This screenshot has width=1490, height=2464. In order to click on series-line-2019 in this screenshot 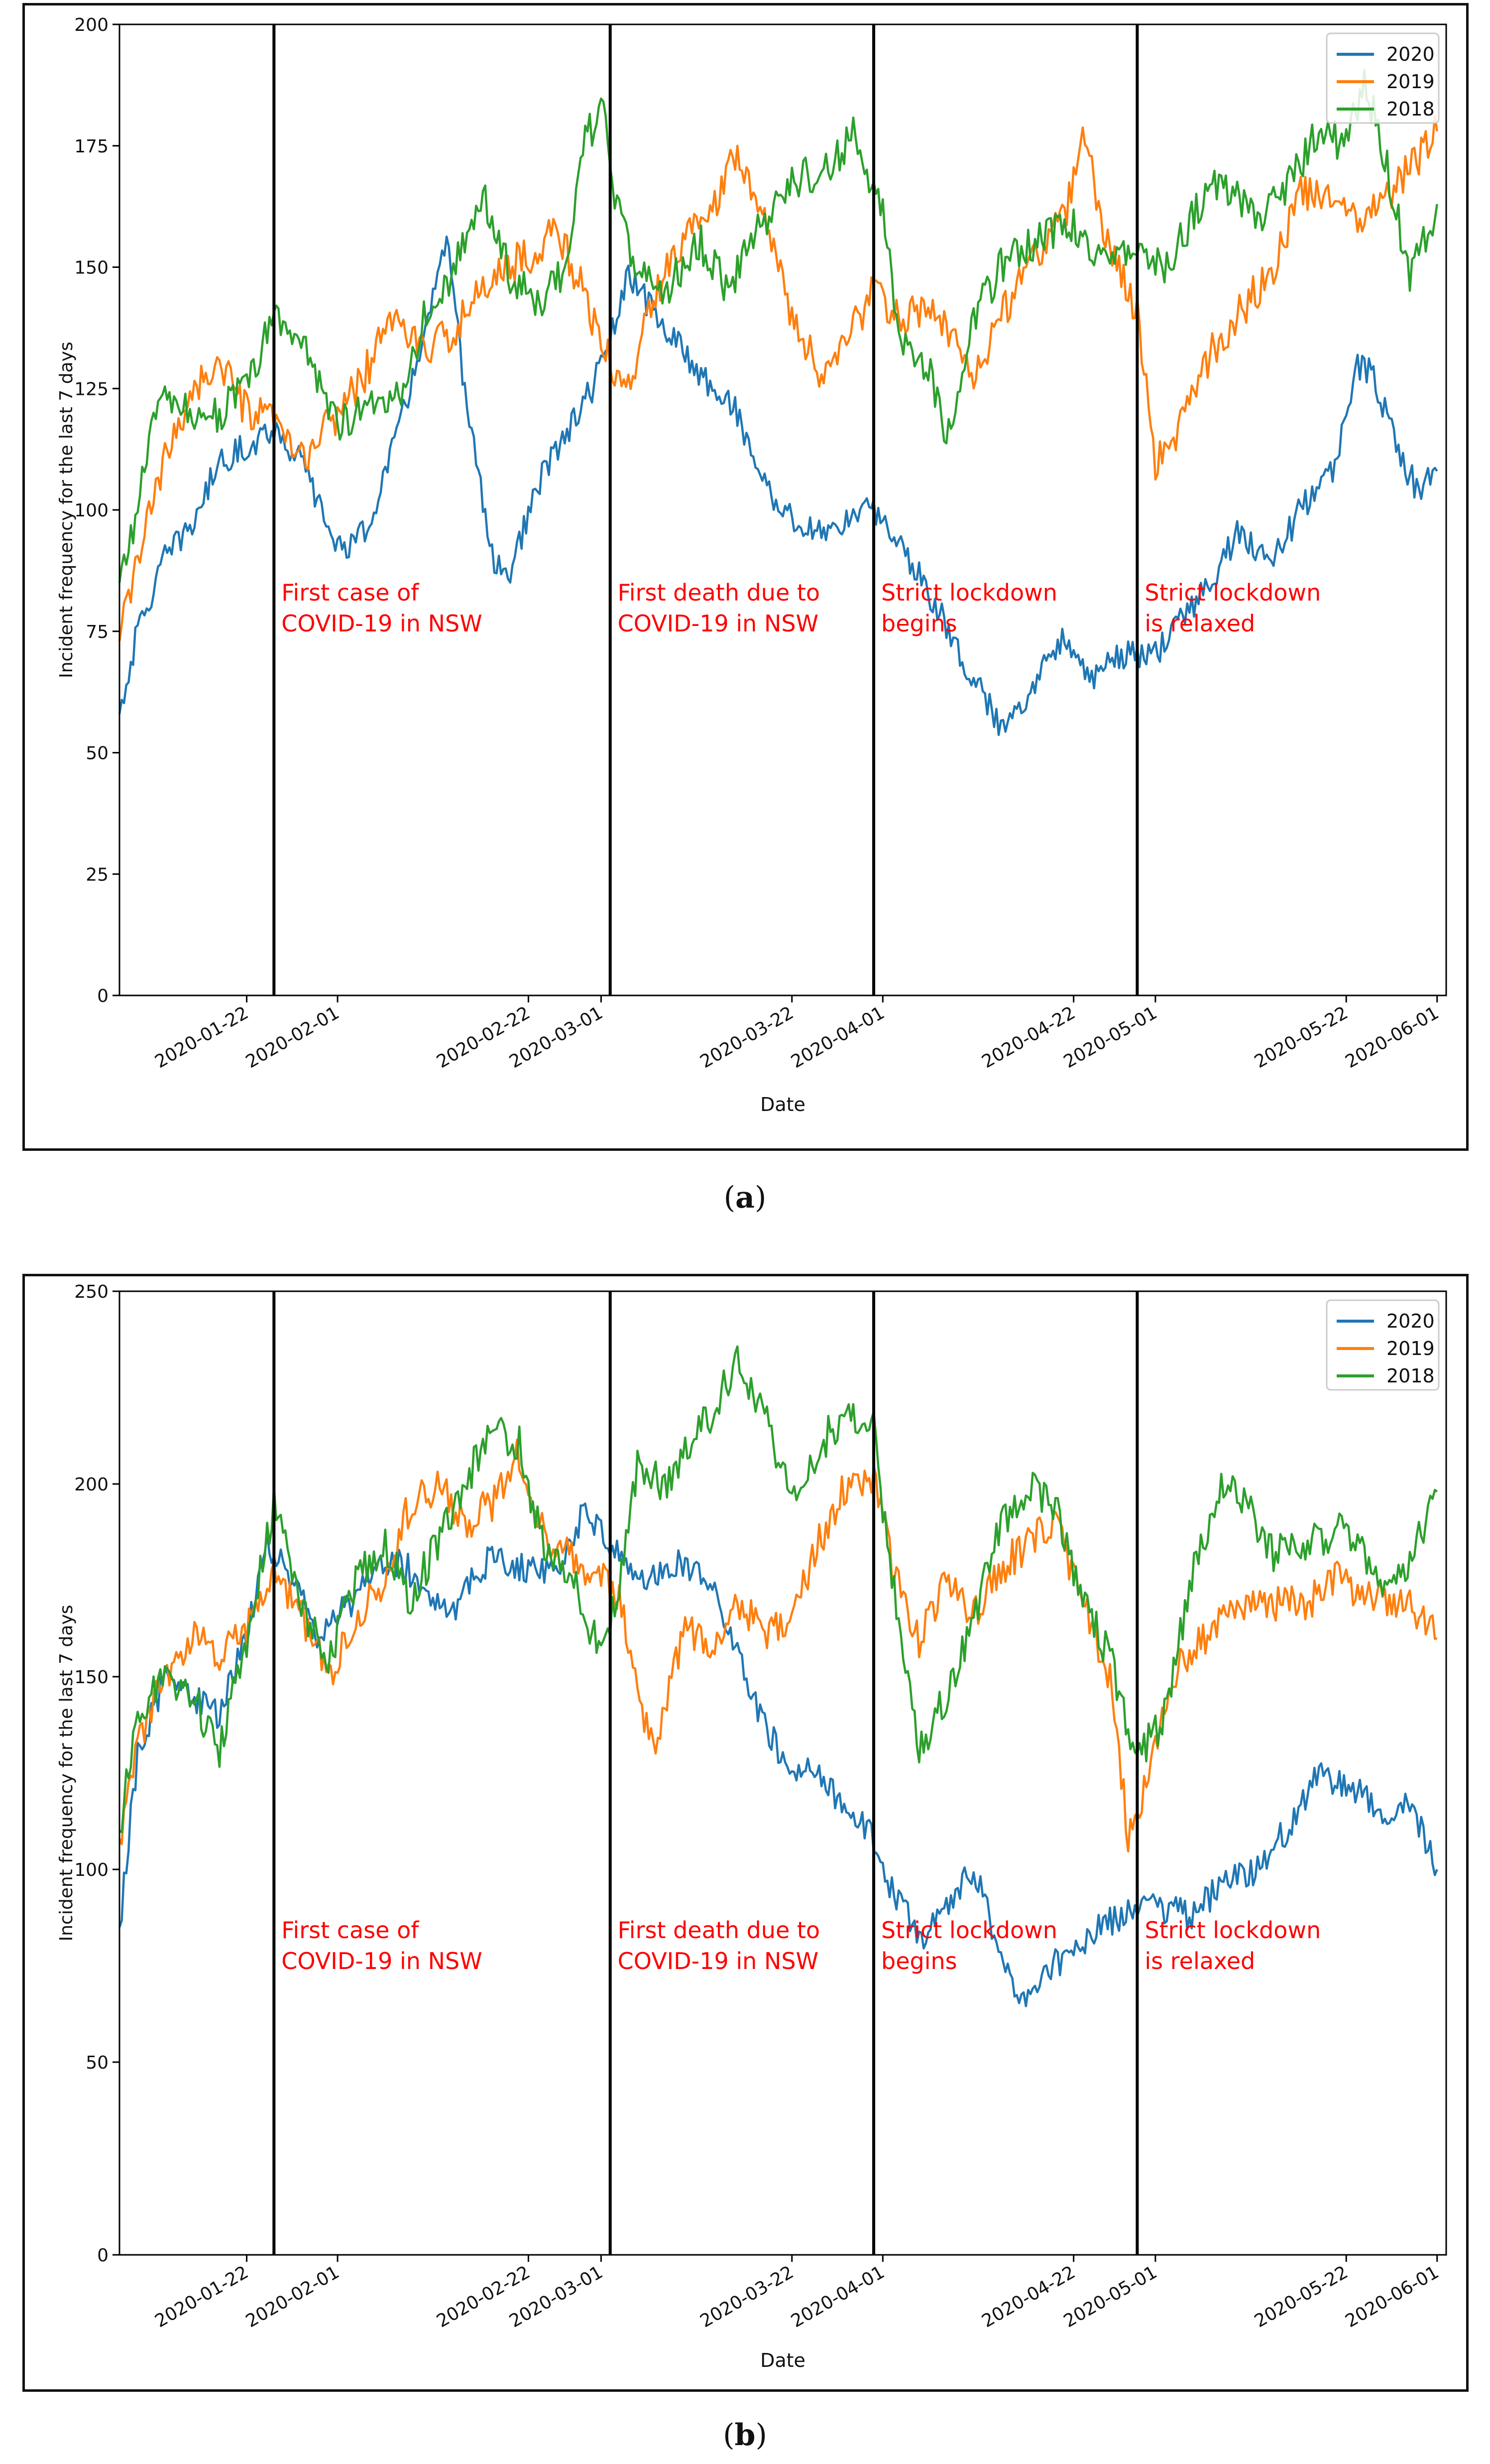, I will do `click(778, 1645)`.